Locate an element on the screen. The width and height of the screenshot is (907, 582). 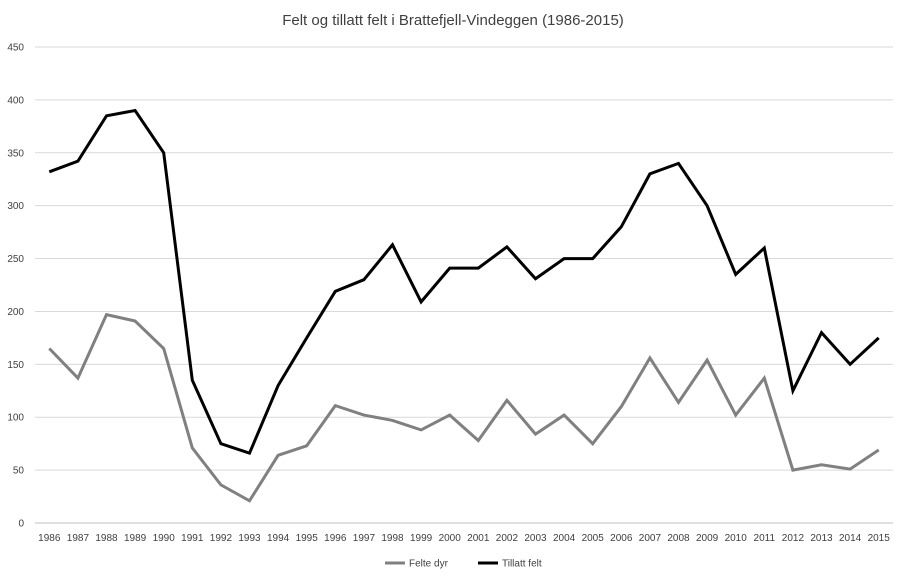
x-tick-label: 2000 is located at coordinates (450, 538).